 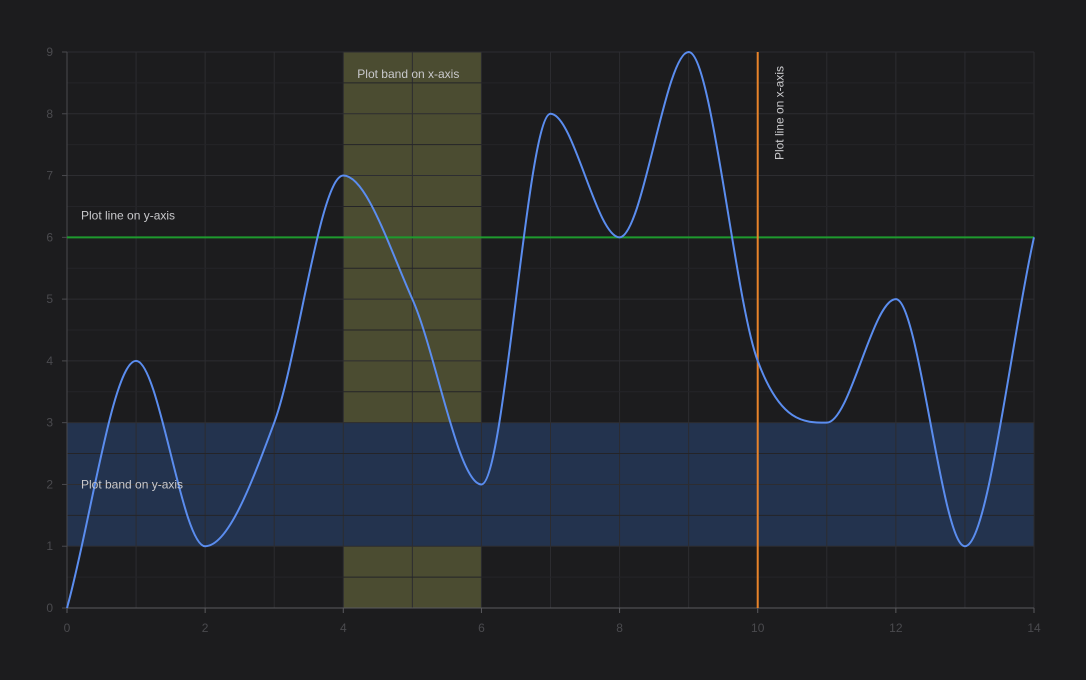 I want to click on plot-line-x-label: Plot line on x-axis, so click(x=780, y=113).